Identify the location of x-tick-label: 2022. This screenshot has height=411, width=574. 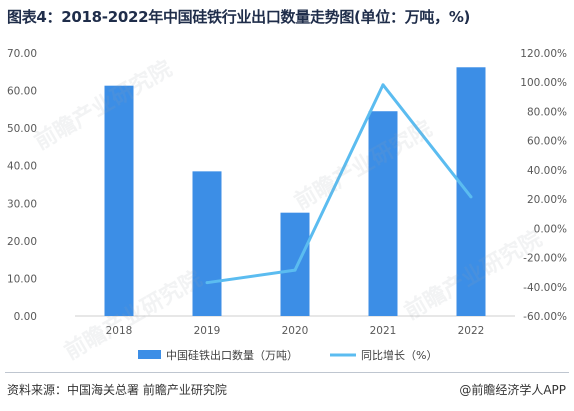
(471, 331).